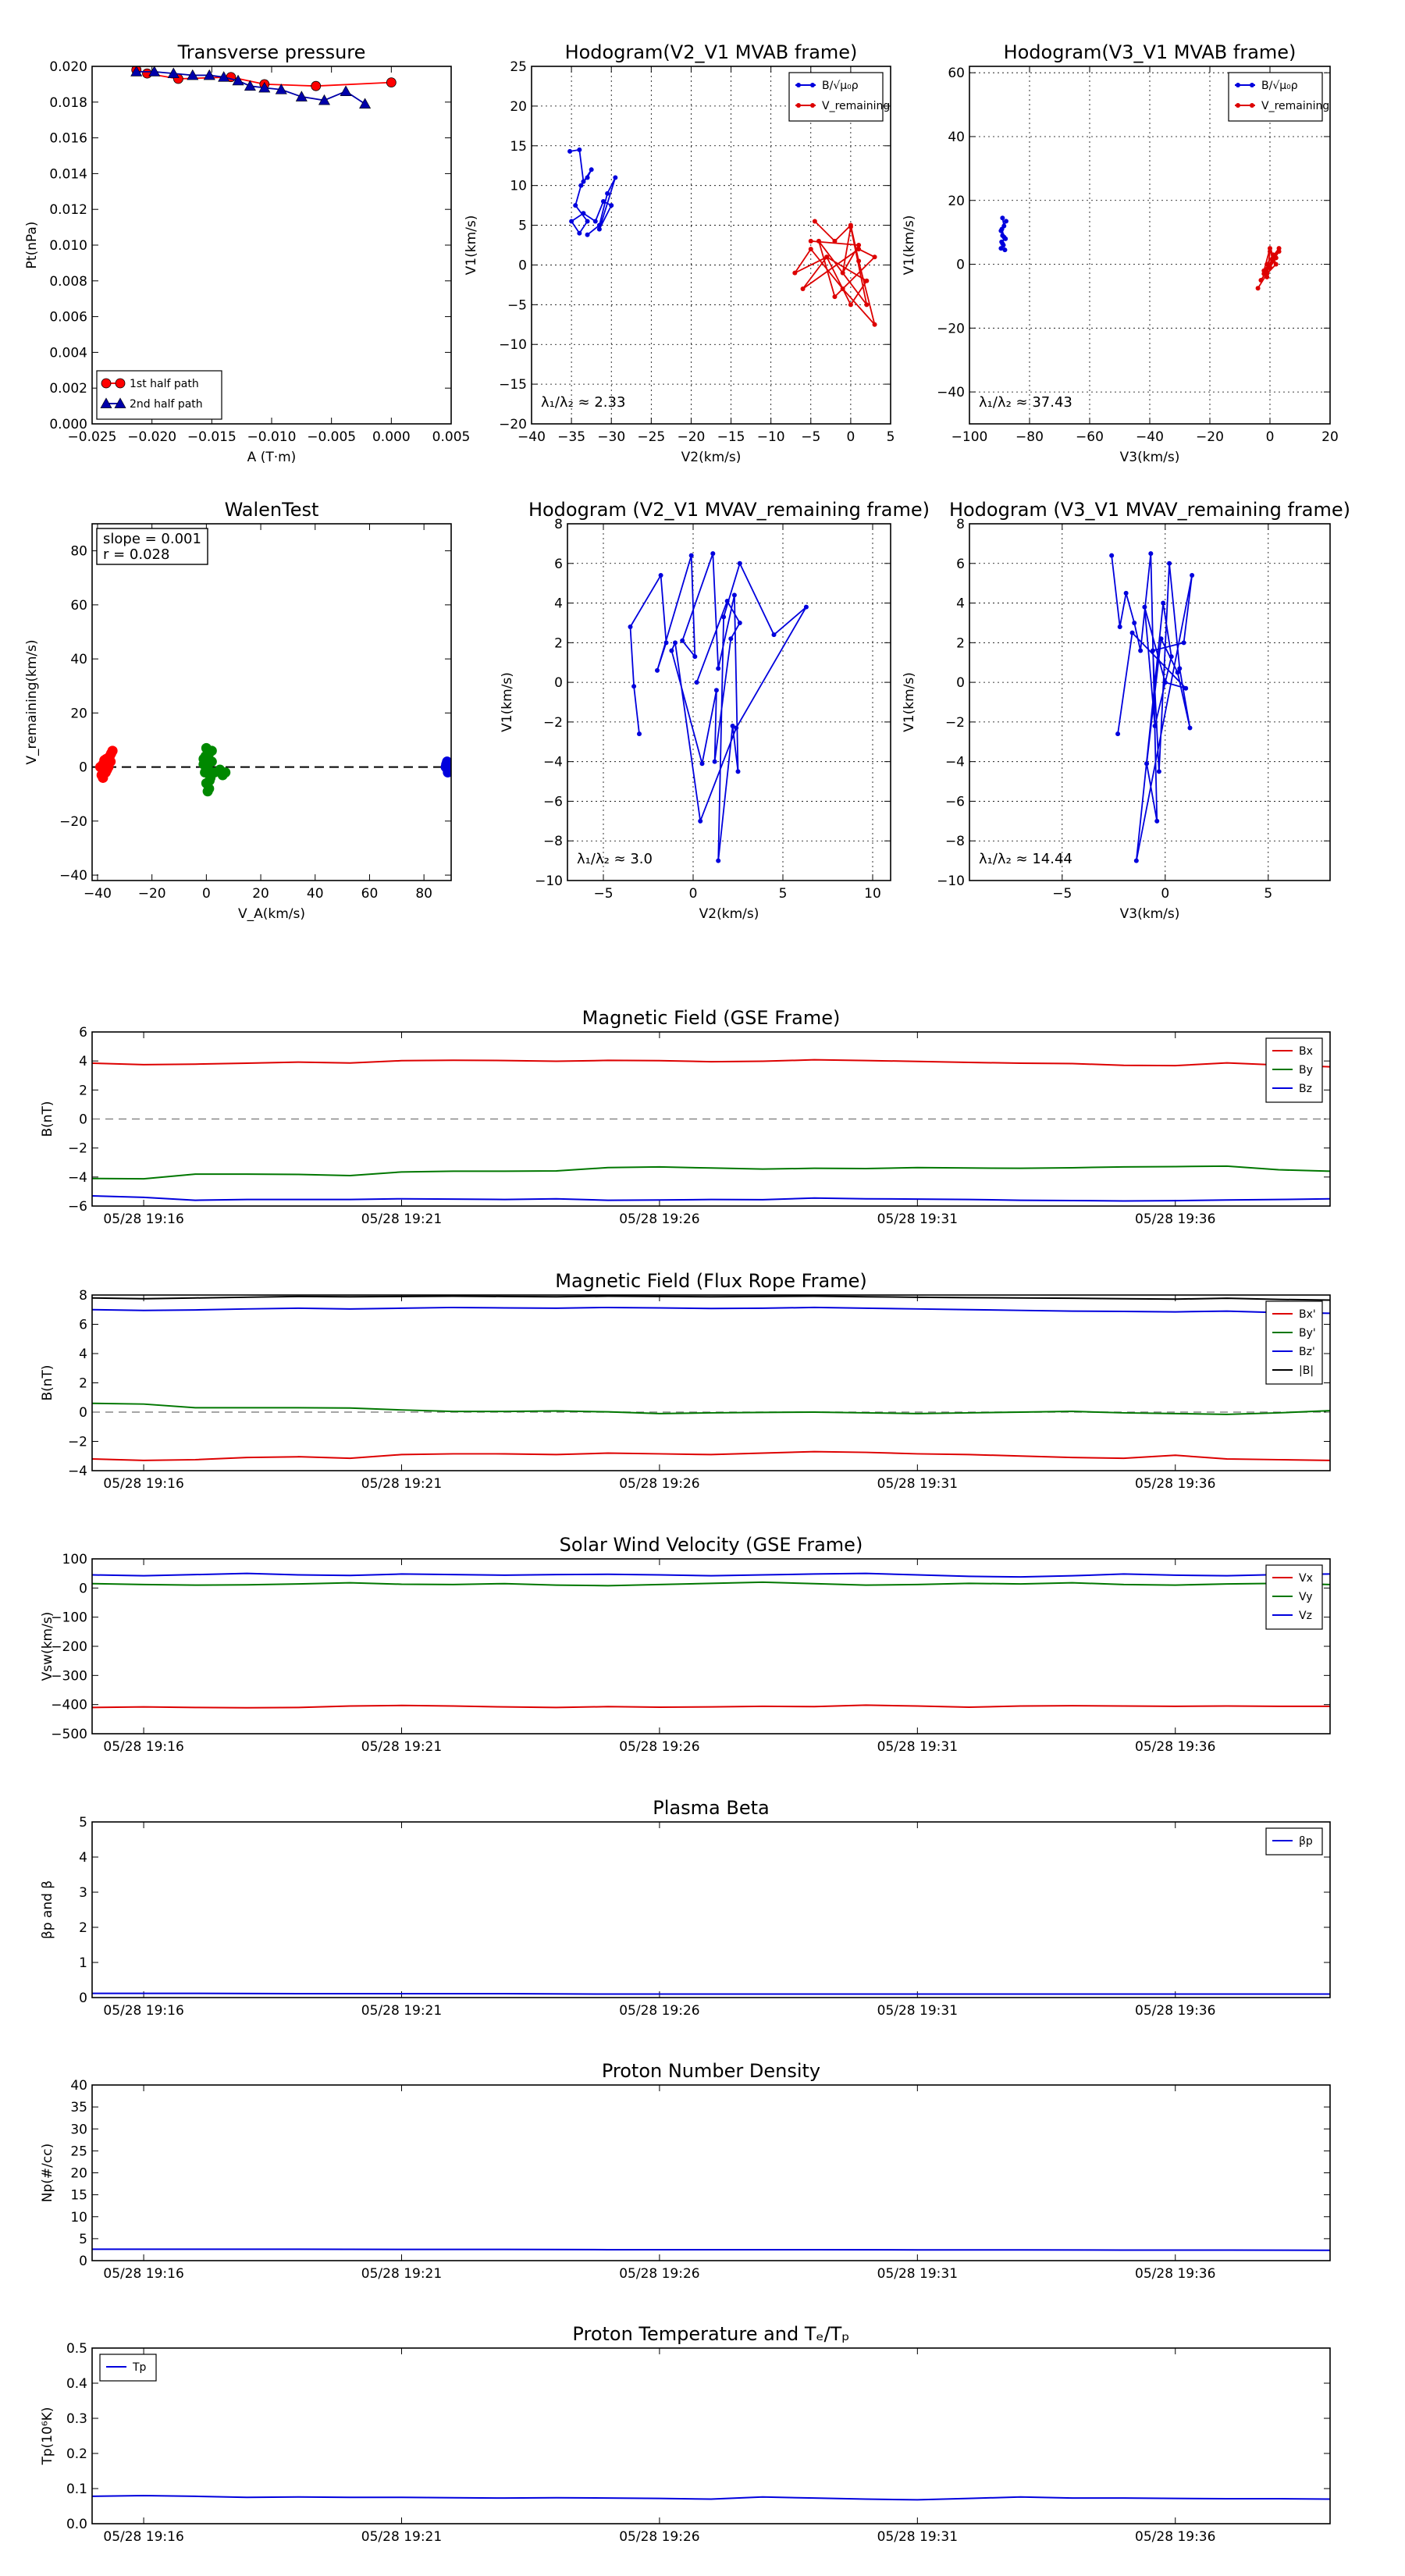 The image size is (1405, 2576). I want to click on y-tick-label: −300, so click(69, 1676).